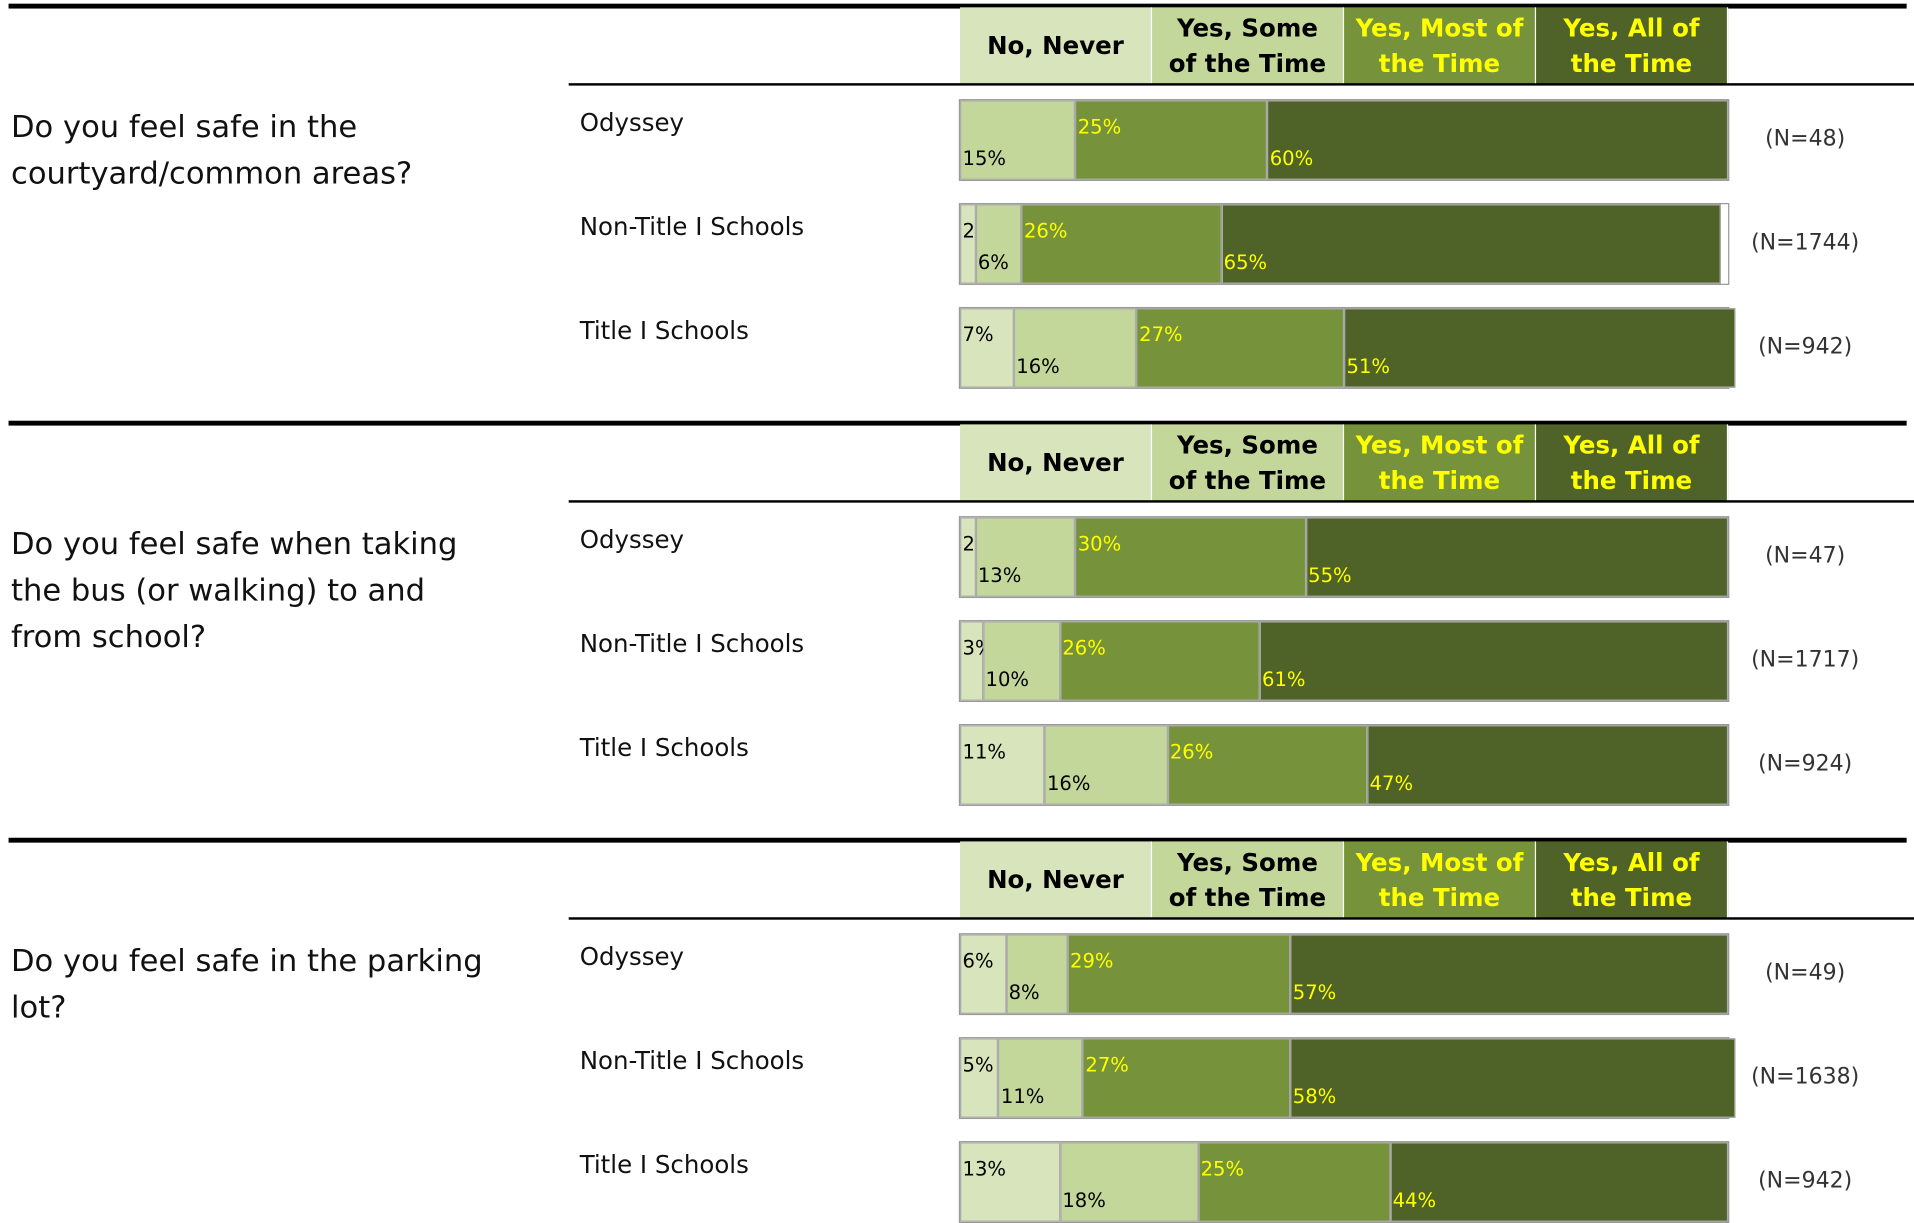 The height and width of the screenshot is (1223, 1914). I want to click on n-label: (N=924), so click(1805, 763).